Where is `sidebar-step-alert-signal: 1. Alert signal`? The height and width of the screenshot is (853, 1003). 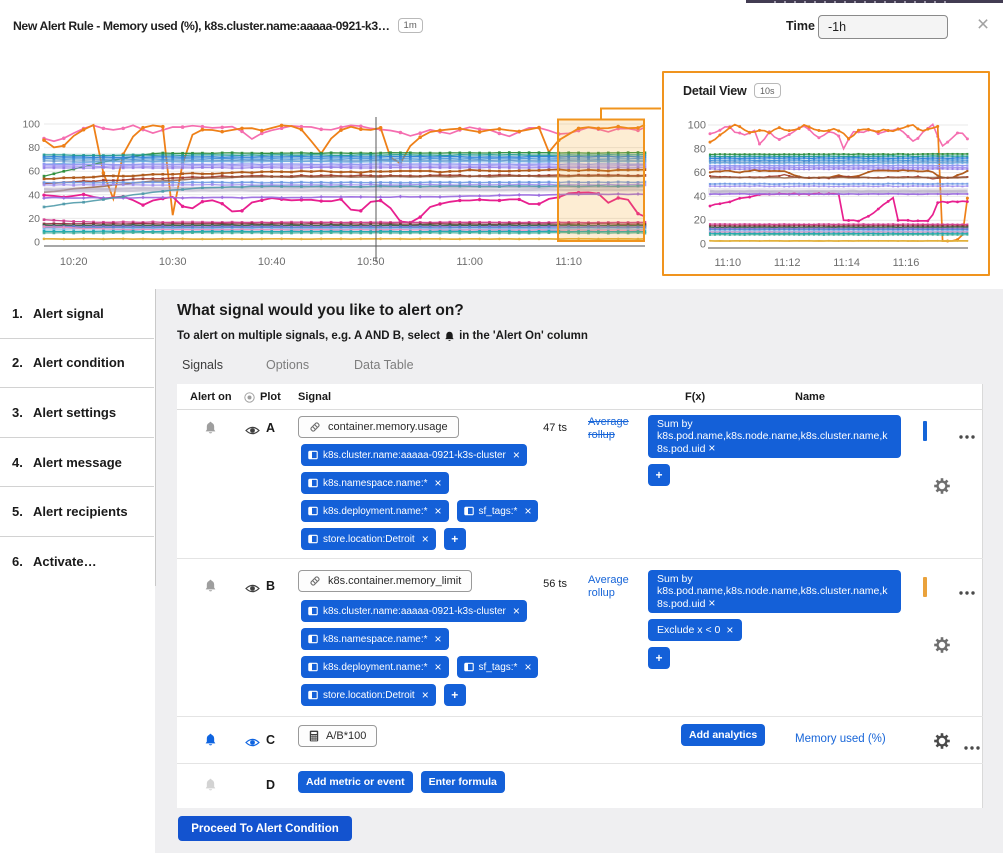 sidebar-step-alert-signal: 1. Alert signal is located at coordinates (77, 314).